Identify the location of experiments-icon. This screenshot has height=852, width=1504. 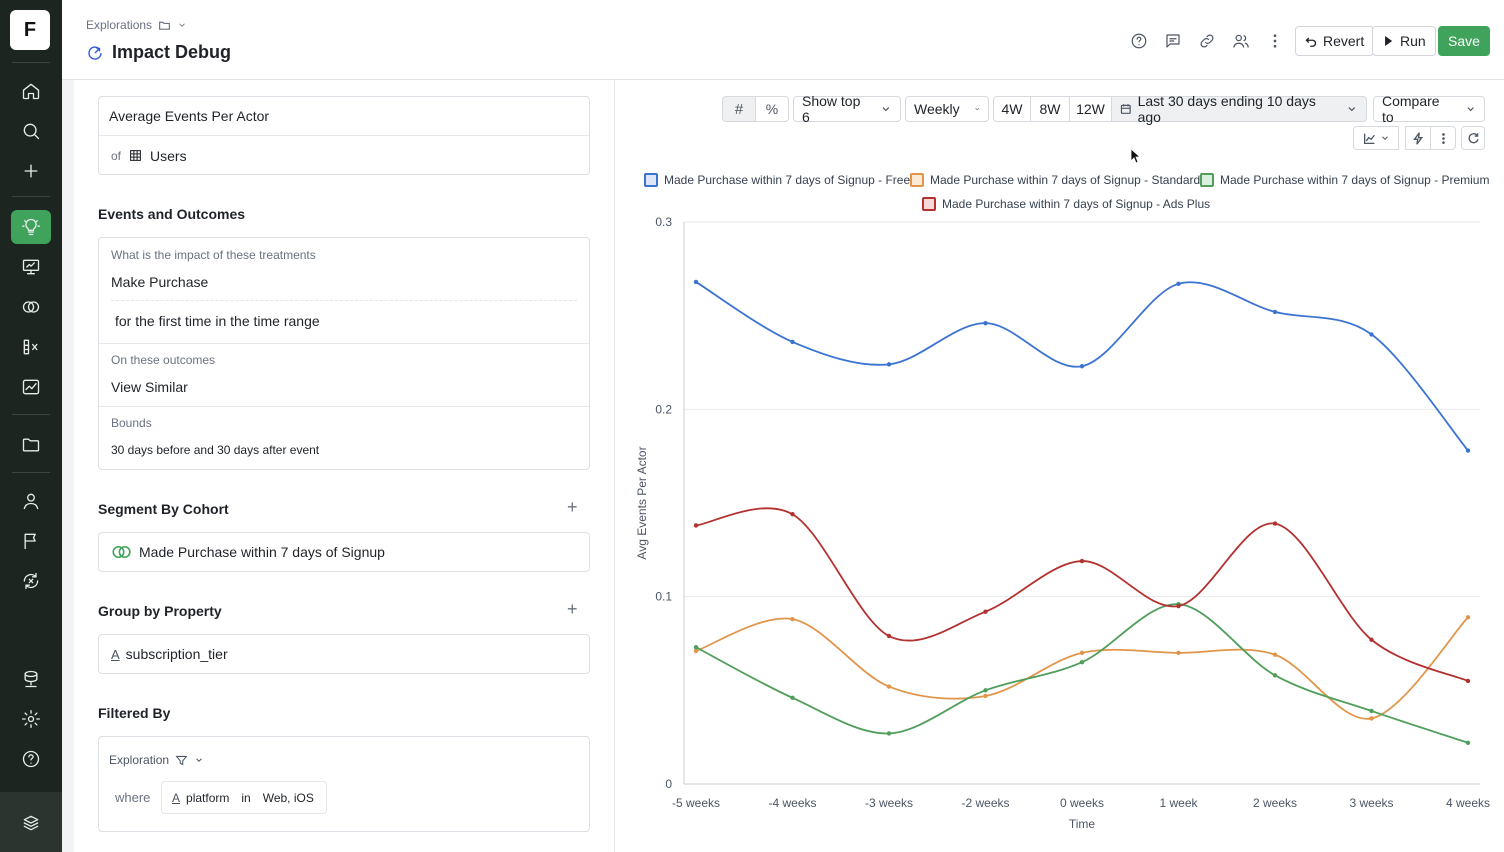
(31, 581).